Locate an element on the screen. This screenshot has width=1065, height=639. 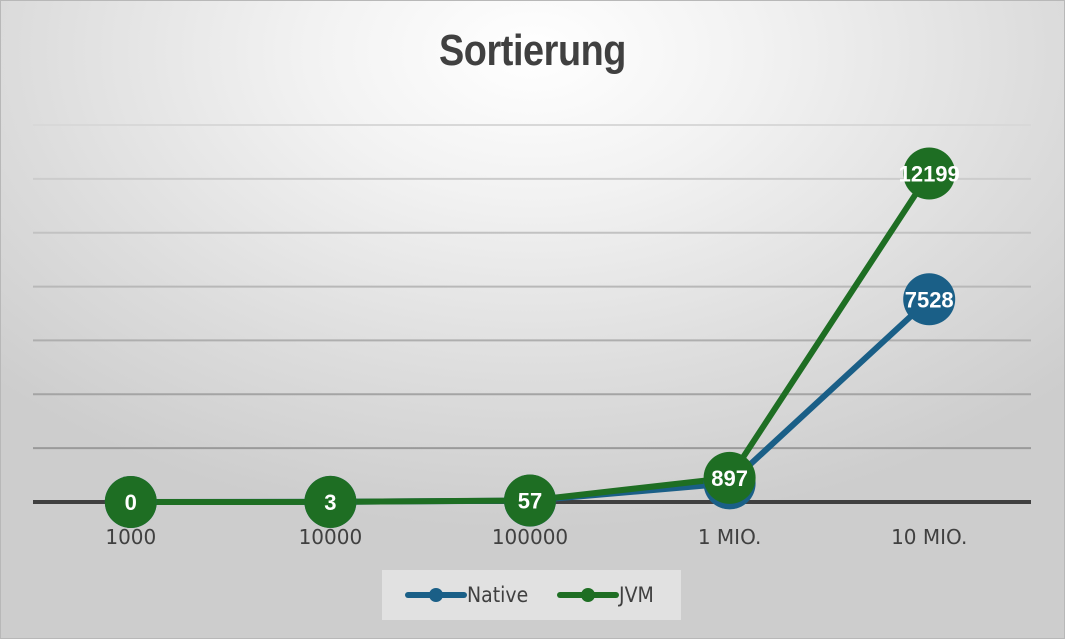
data-label: 897 is located at coordinates (729, 478).